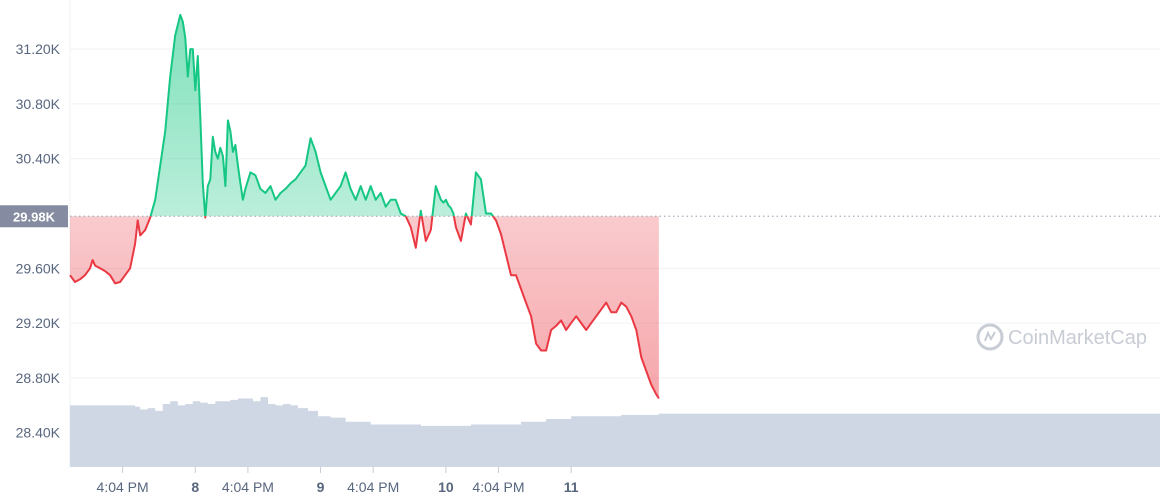 This screenshot has width=1161, height=500. What do you see at coordinates (38, 433) in the screenshot?
I see `y-tick-label: 28.40K` at bounding box center [38, 433].